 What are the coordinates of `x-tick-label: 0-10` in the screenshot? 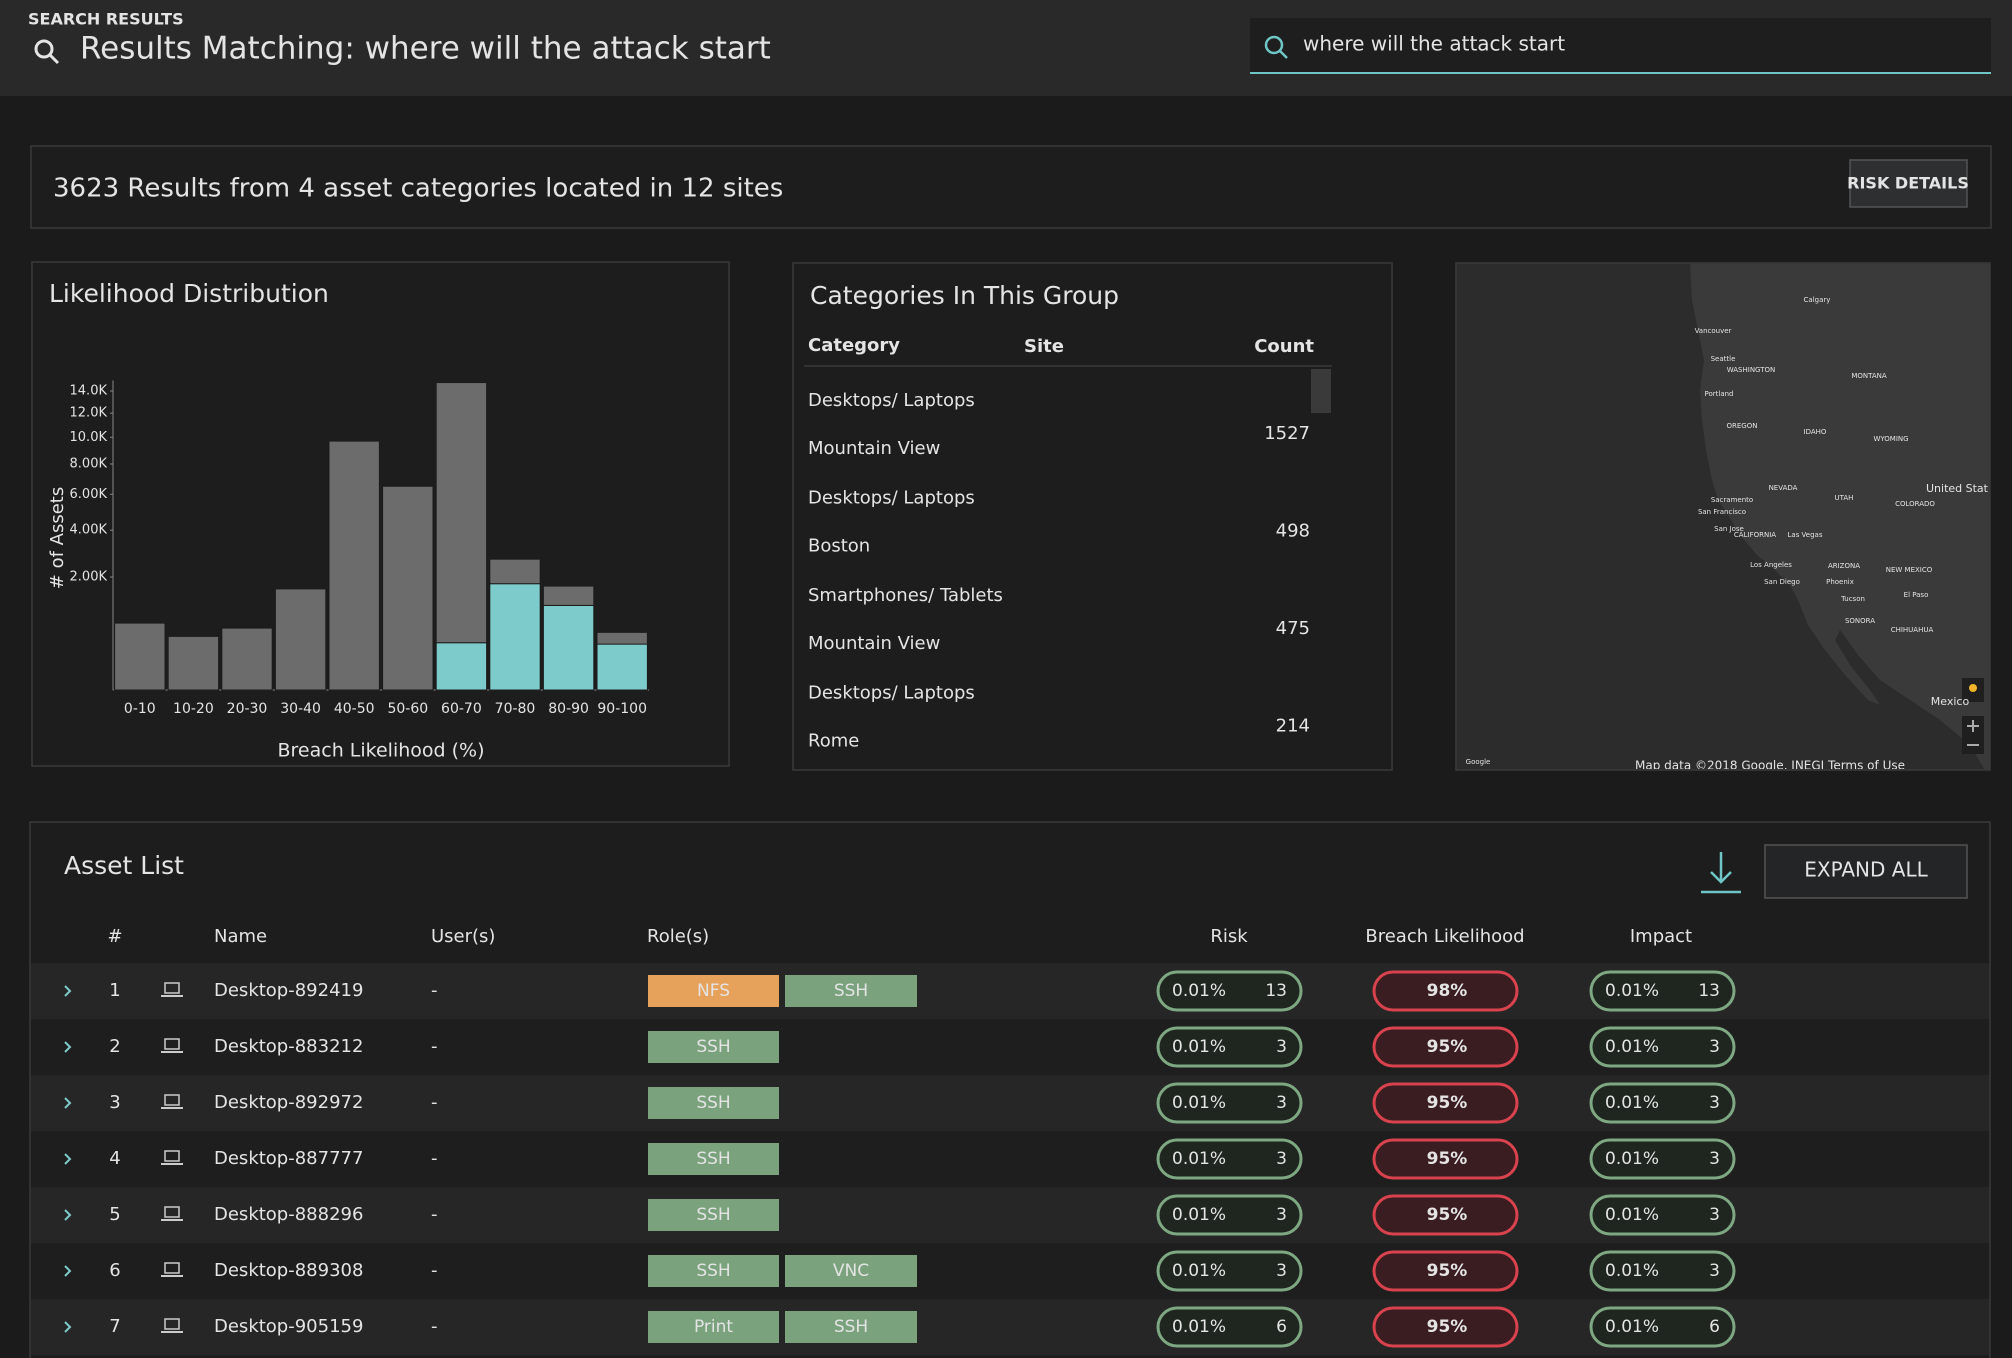 It's located at (140, 709).